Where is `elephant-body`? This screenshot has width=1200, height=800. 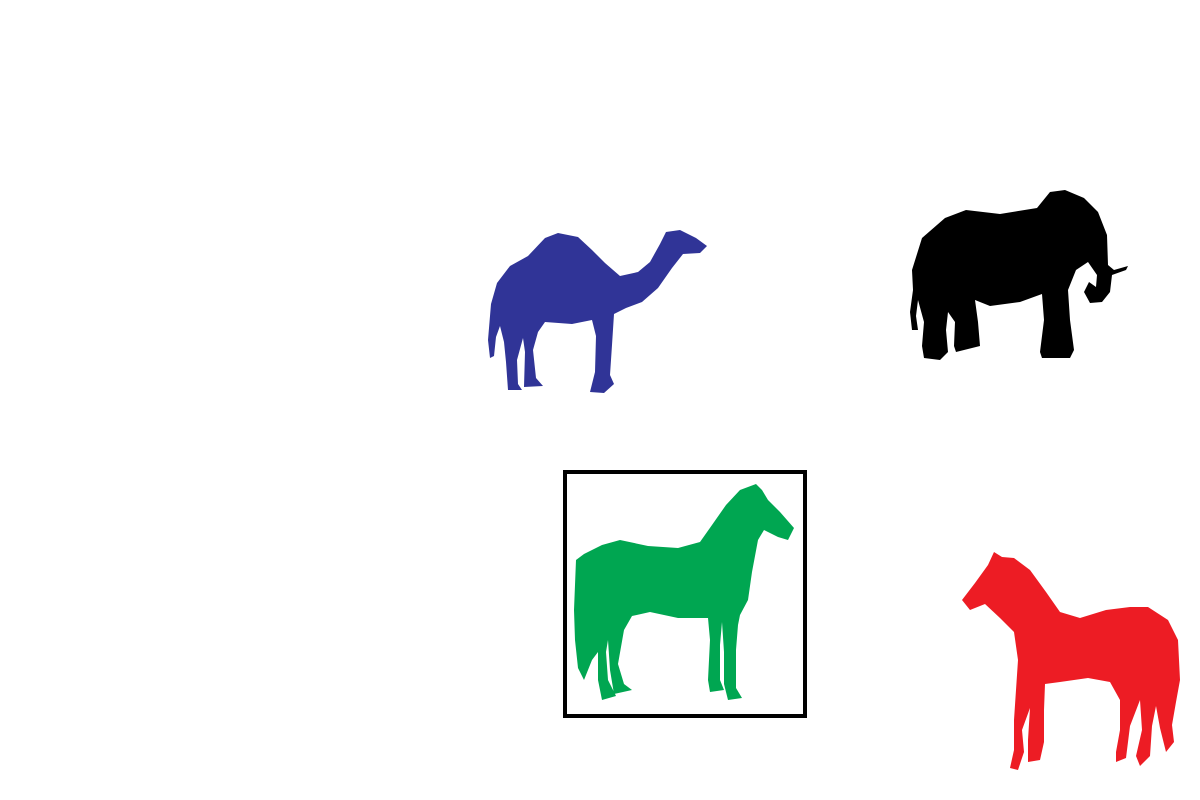 elephant-body is located at coordinates (1019, 275).